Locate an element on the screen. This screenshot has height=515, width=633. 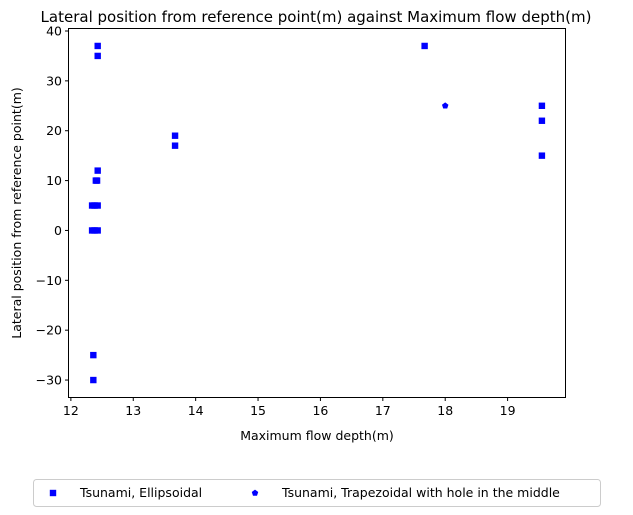
x-tick-label: 12 is located at coordinates (71, 410).